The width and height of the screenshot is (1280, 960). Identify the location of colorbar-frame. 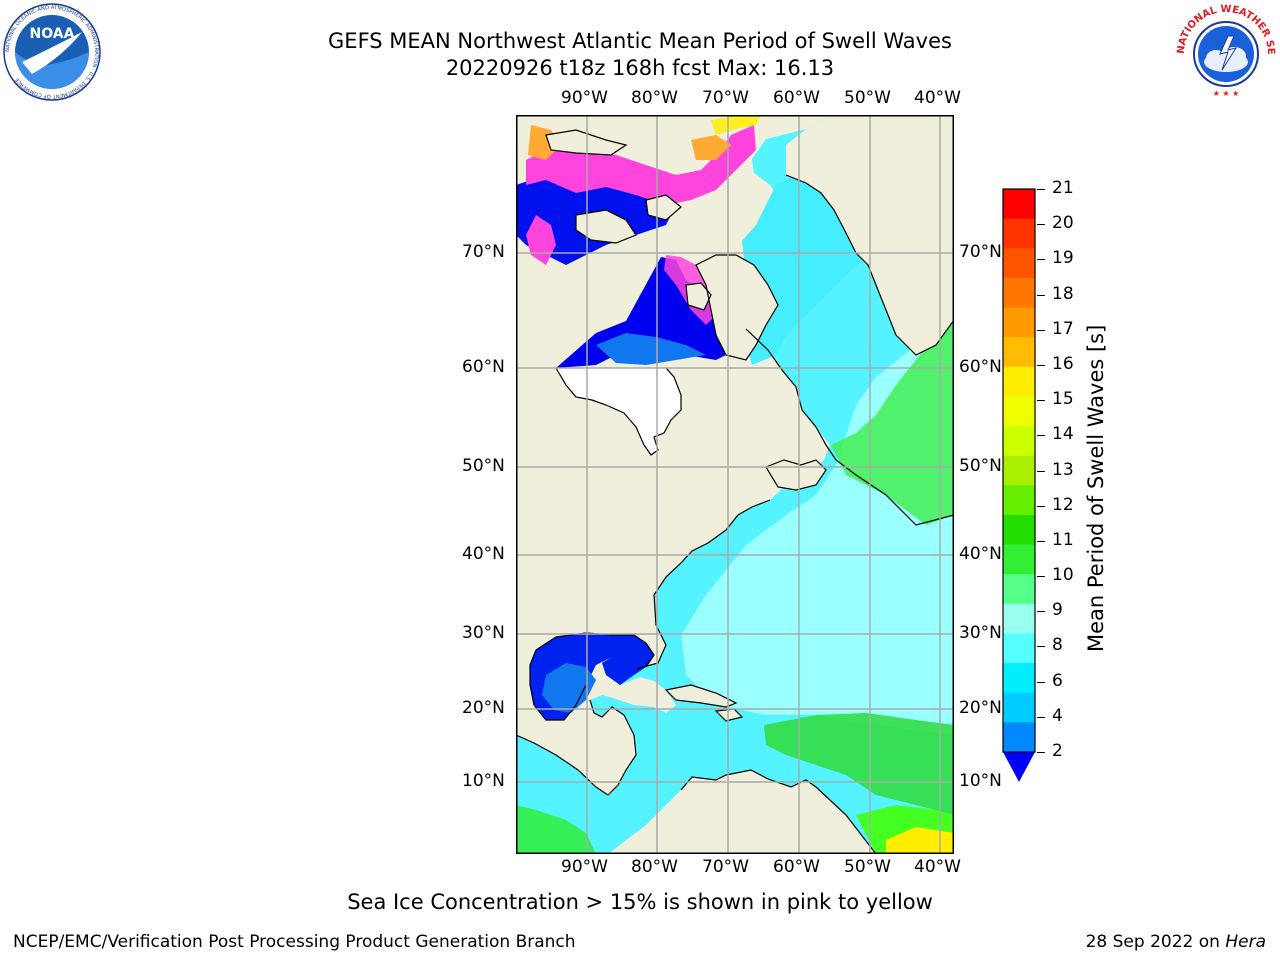
(1019, 470).